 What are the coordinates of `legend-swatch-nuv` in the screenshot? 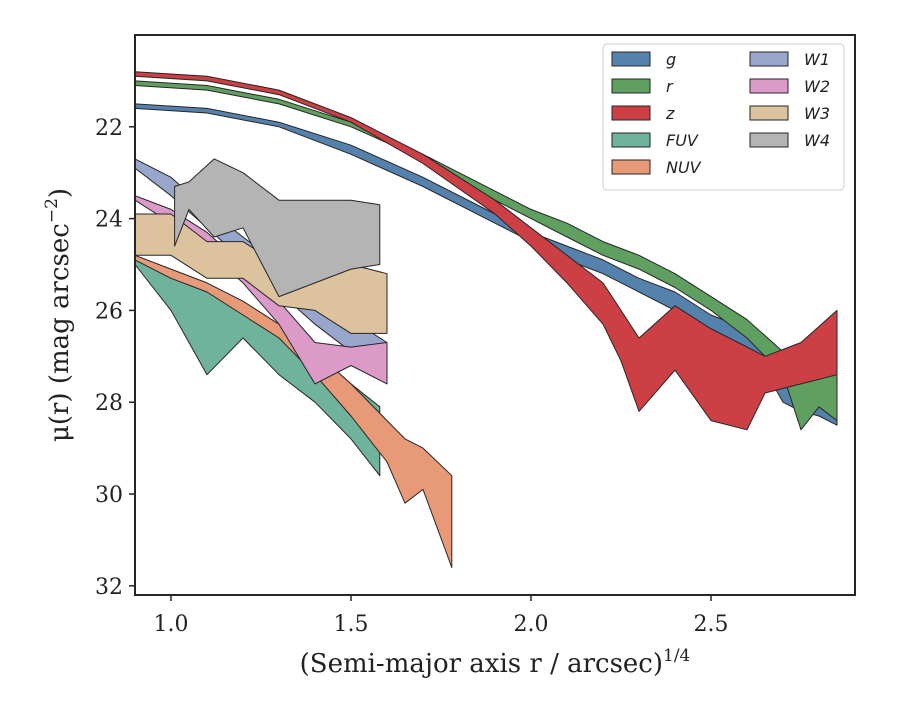 It's located at (631, 167).